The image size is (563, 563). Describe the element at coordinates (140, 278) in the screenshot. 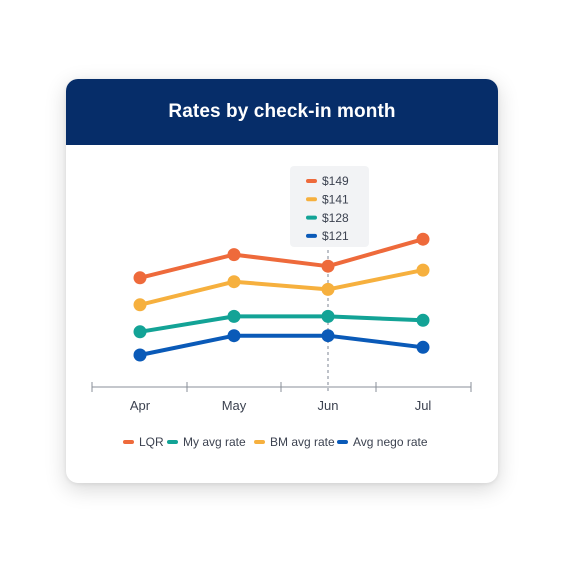

I see `data-point-lqr-apr` at that location.